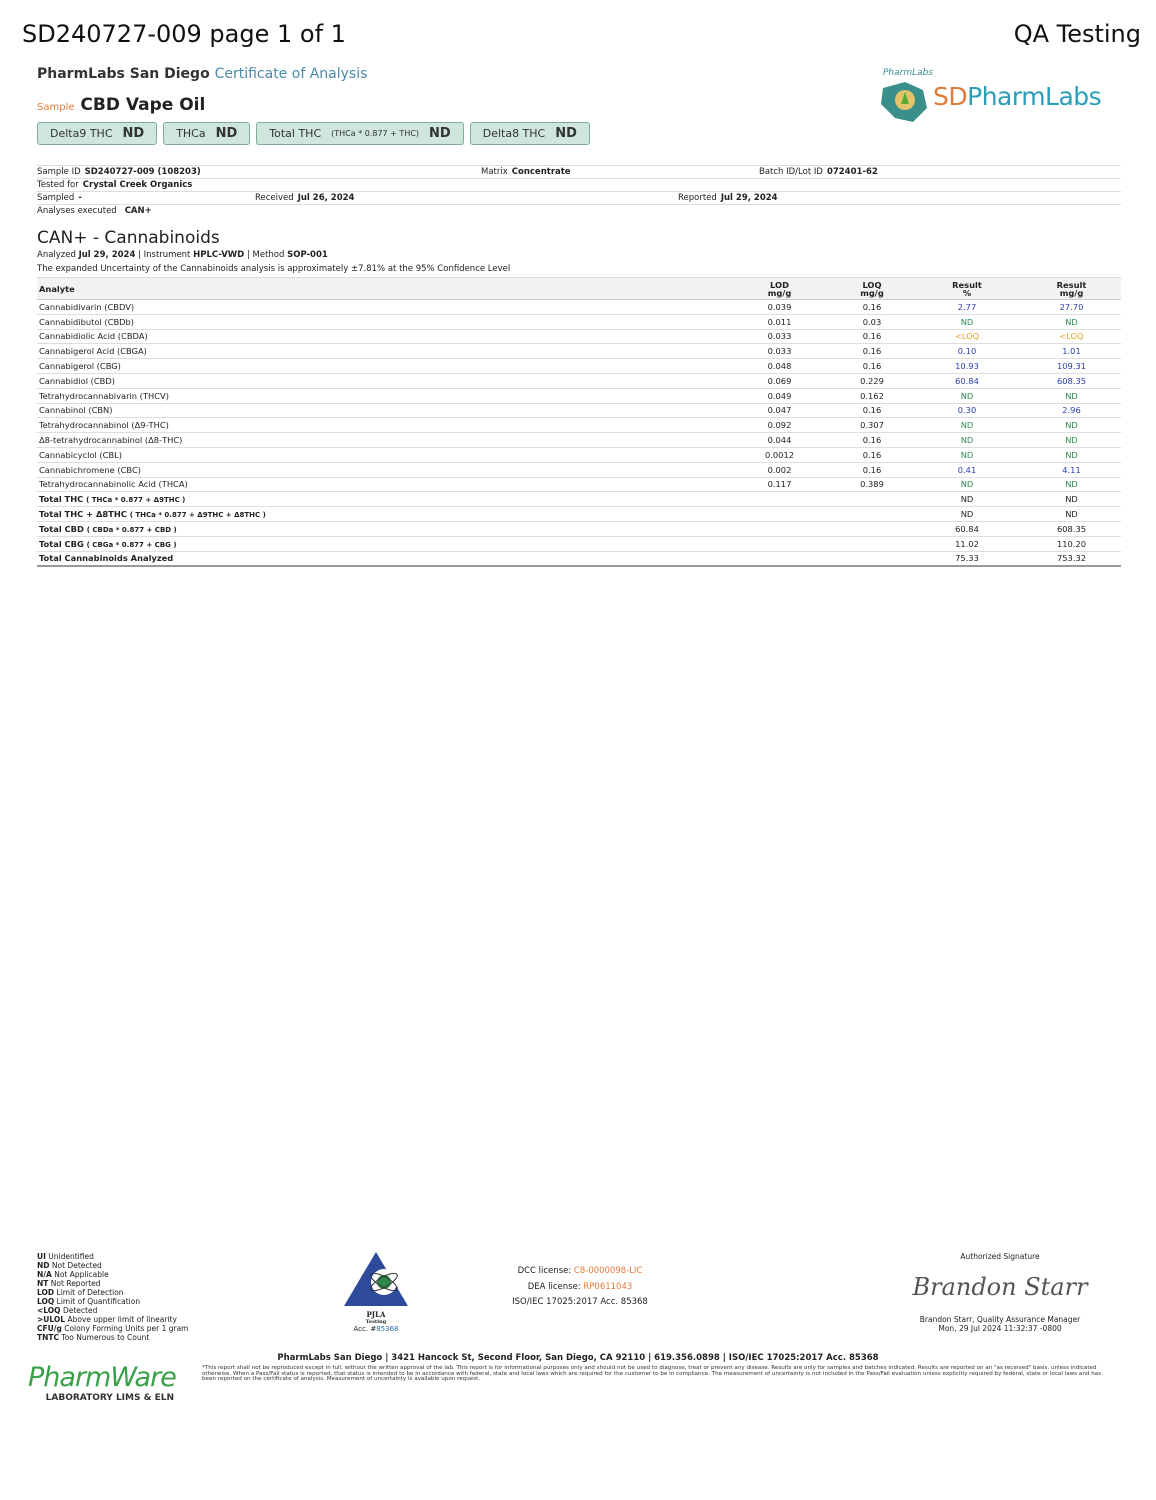  Describe the element at coordinates (818, 172) in the screenshot. I see `batch: Batch ID/Lot ID 072401-62` at that location.